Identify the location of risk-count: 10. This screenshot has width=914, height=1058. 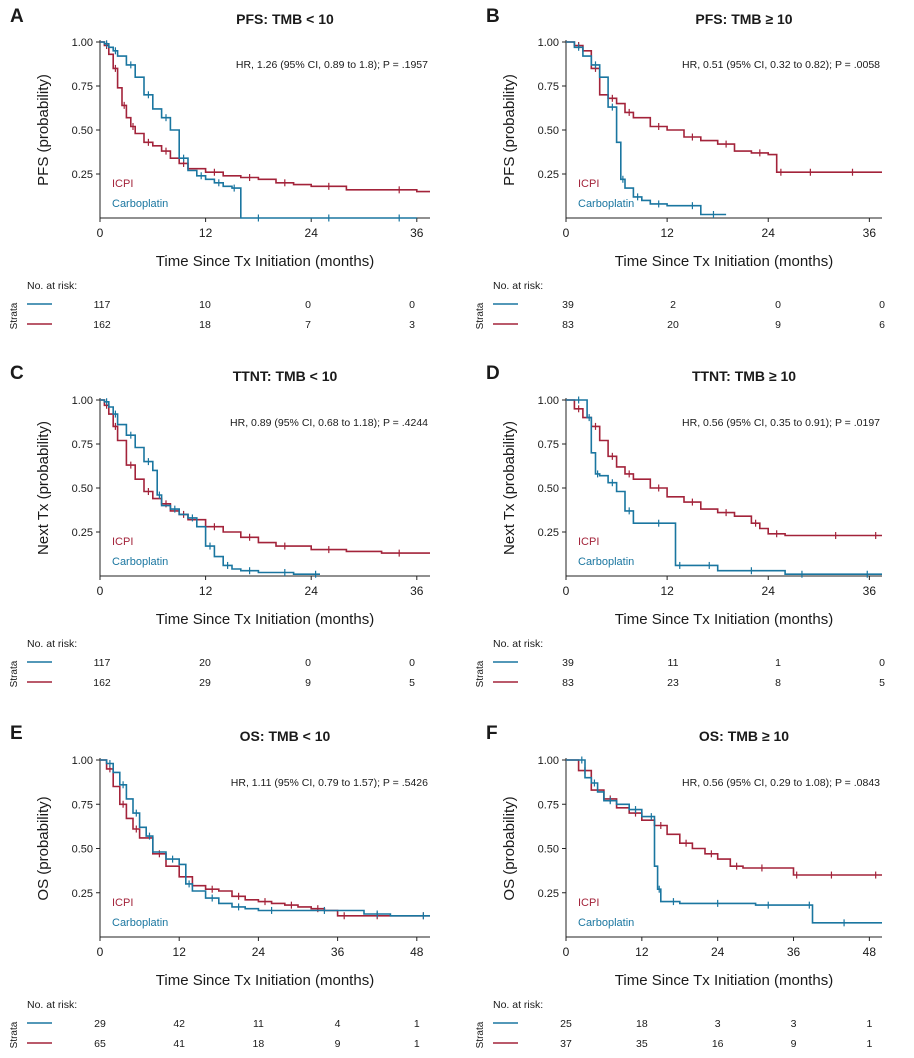
(205, 305).